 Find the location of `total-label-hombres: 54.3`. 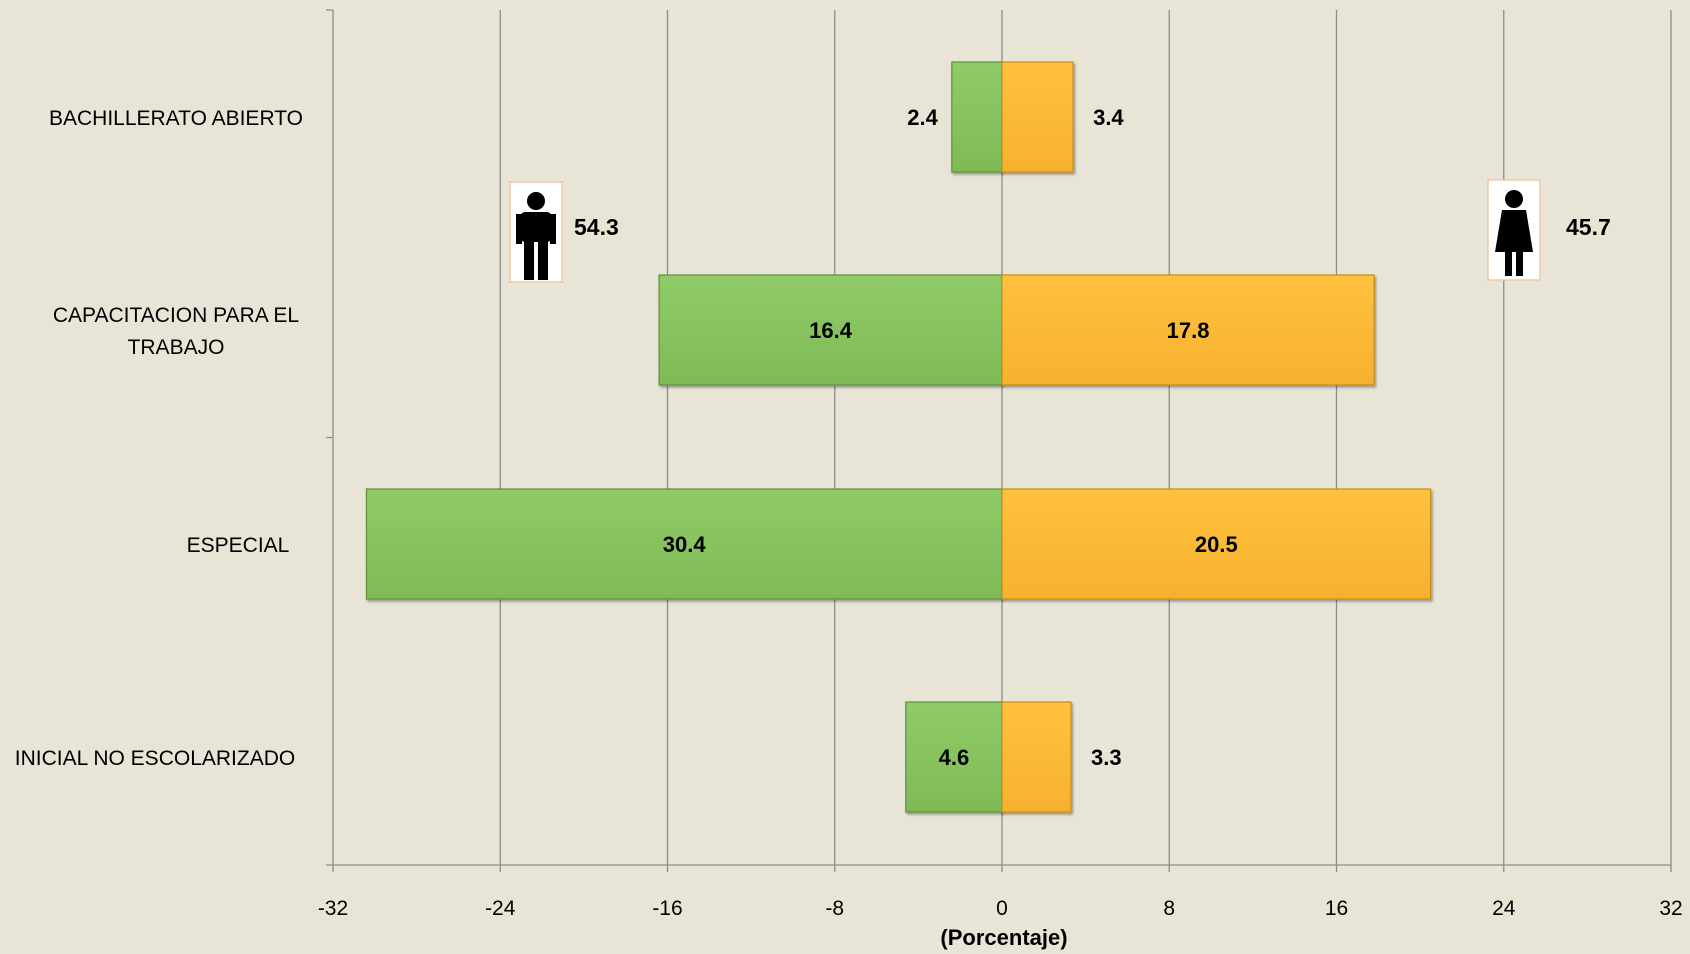

total-label-hombres: 54.3 is located at coordinates (596, 227).